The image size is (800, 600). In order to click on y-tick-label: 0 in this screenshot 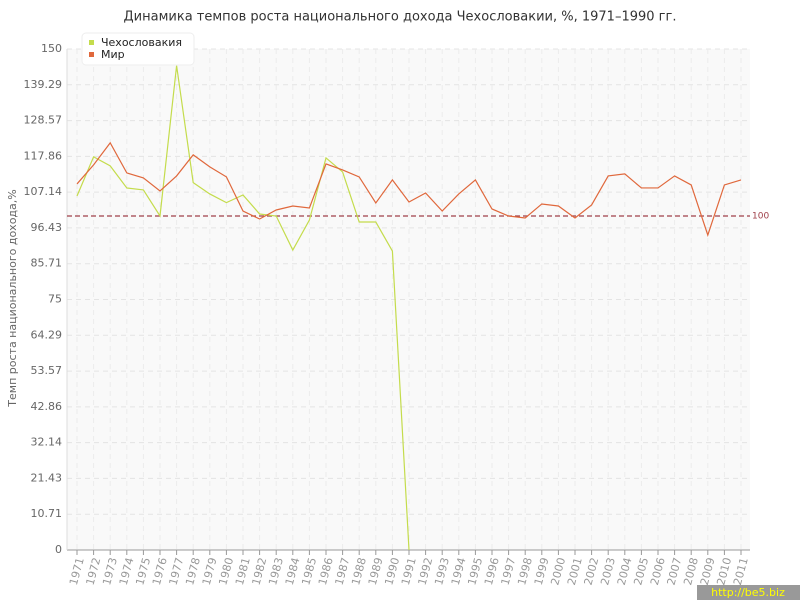, I will do `click(58, 549)`.